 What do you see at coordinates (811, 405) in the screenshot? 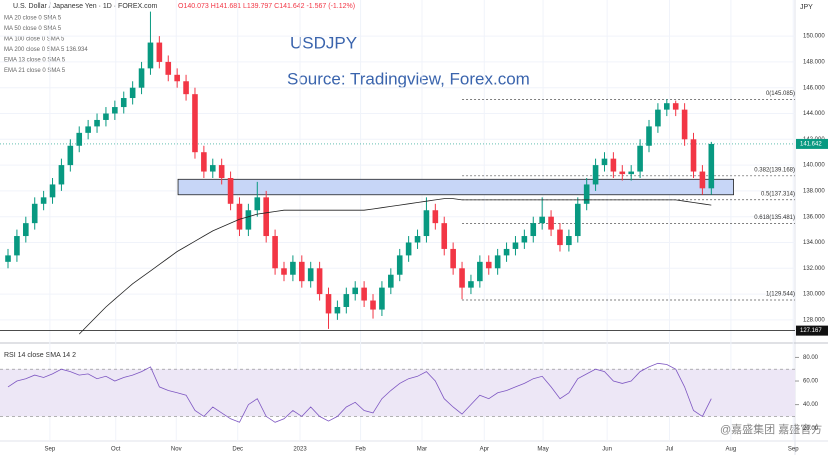
I see `rsi-tick-label: 40.00` at bounding box center [811, 405].